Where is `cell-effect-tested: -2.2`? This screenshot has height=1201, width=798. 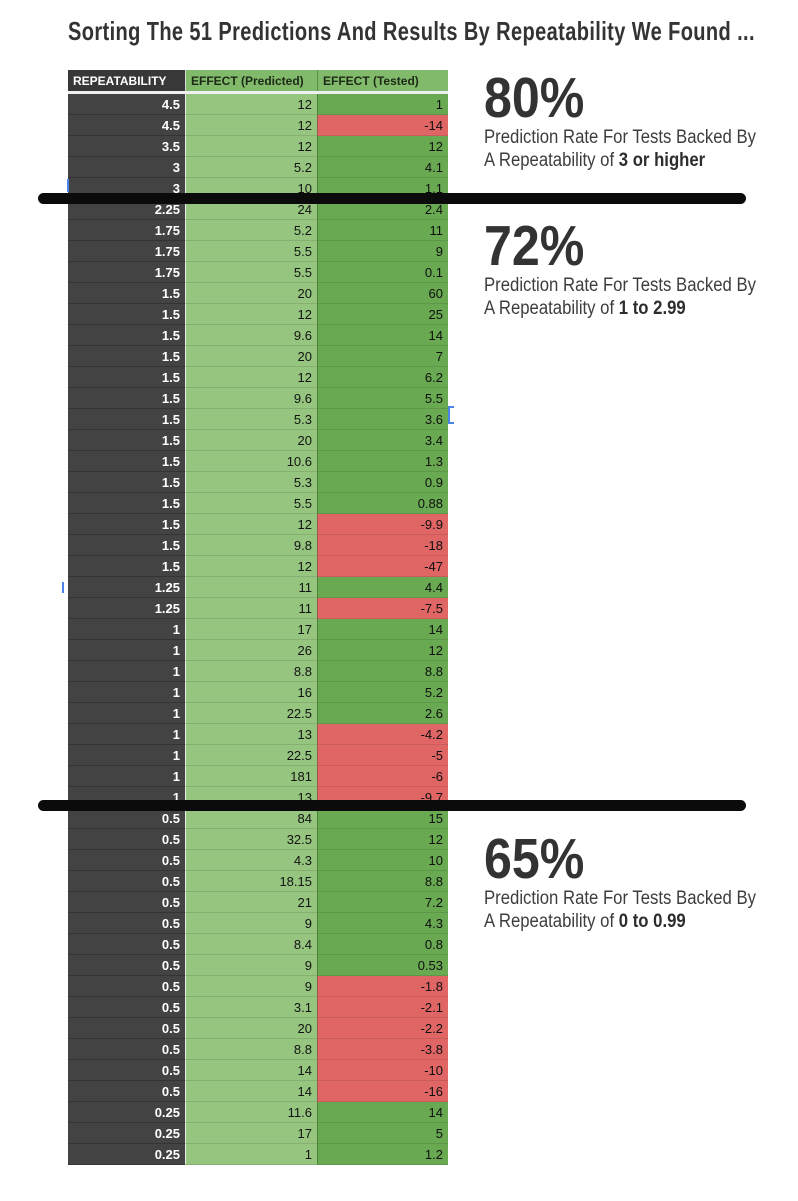 cell-effect-tested: -2.2 is located at coordinates (382, 1028).